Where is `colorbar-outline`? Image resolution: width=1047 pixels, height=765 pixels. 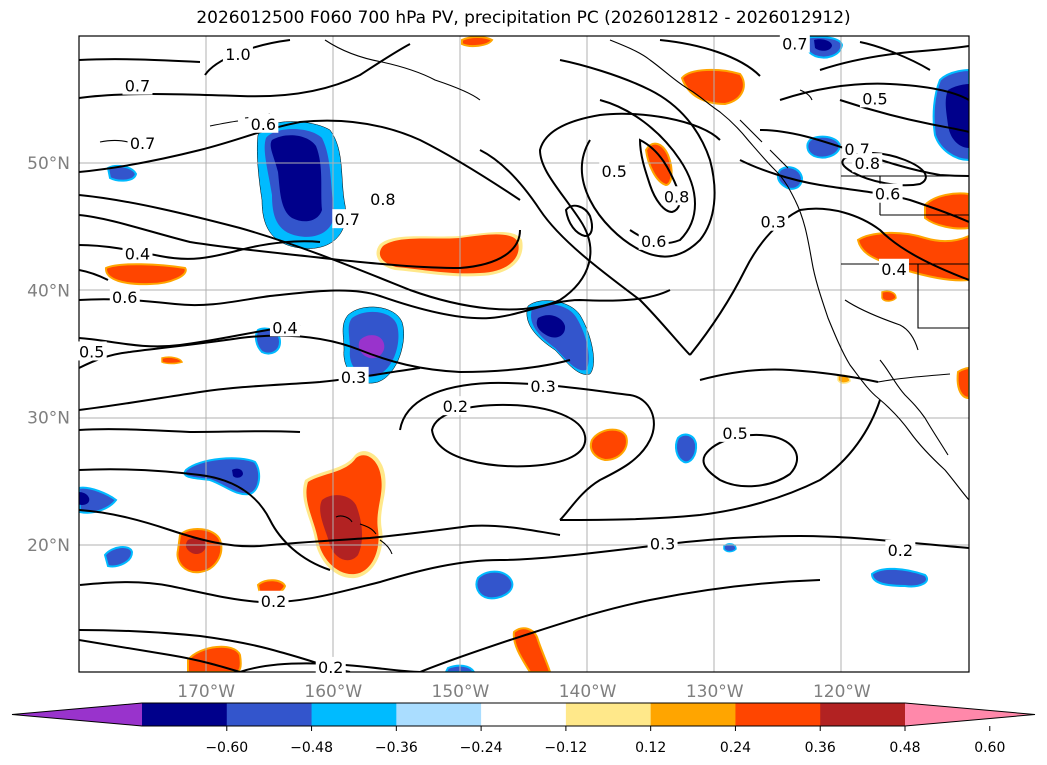
colorbar-outline is located at coordinates (523, 714).